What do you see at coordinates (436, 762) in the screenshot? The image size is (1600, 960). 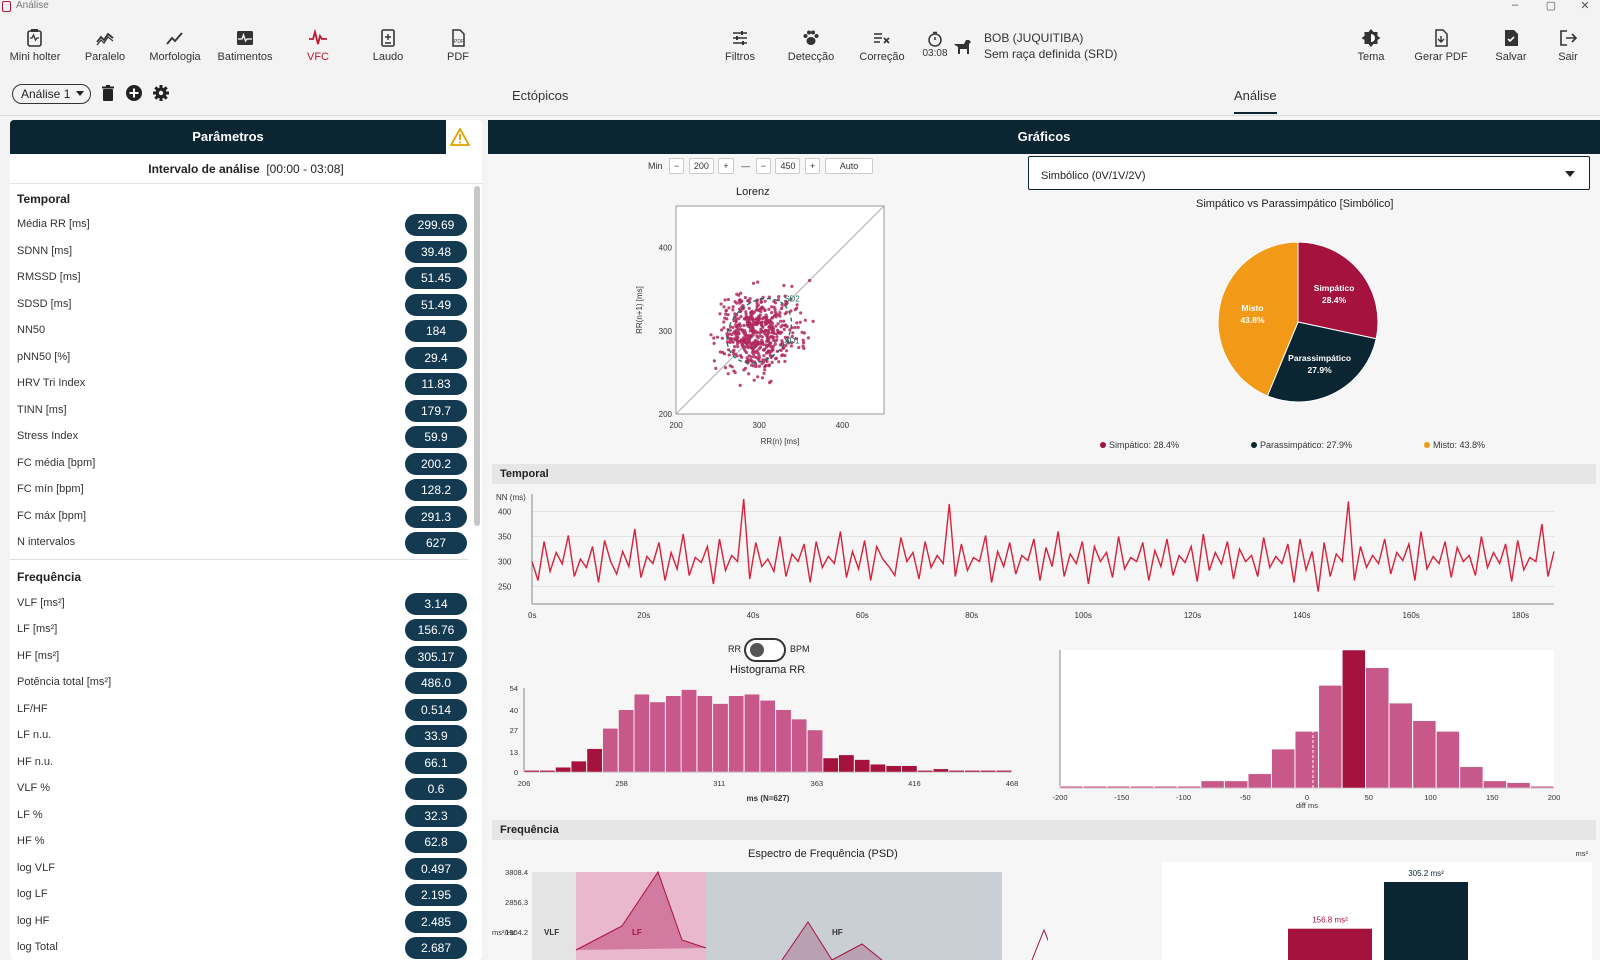 I see `param-value: 66.1` at bounding box center [436, 762].